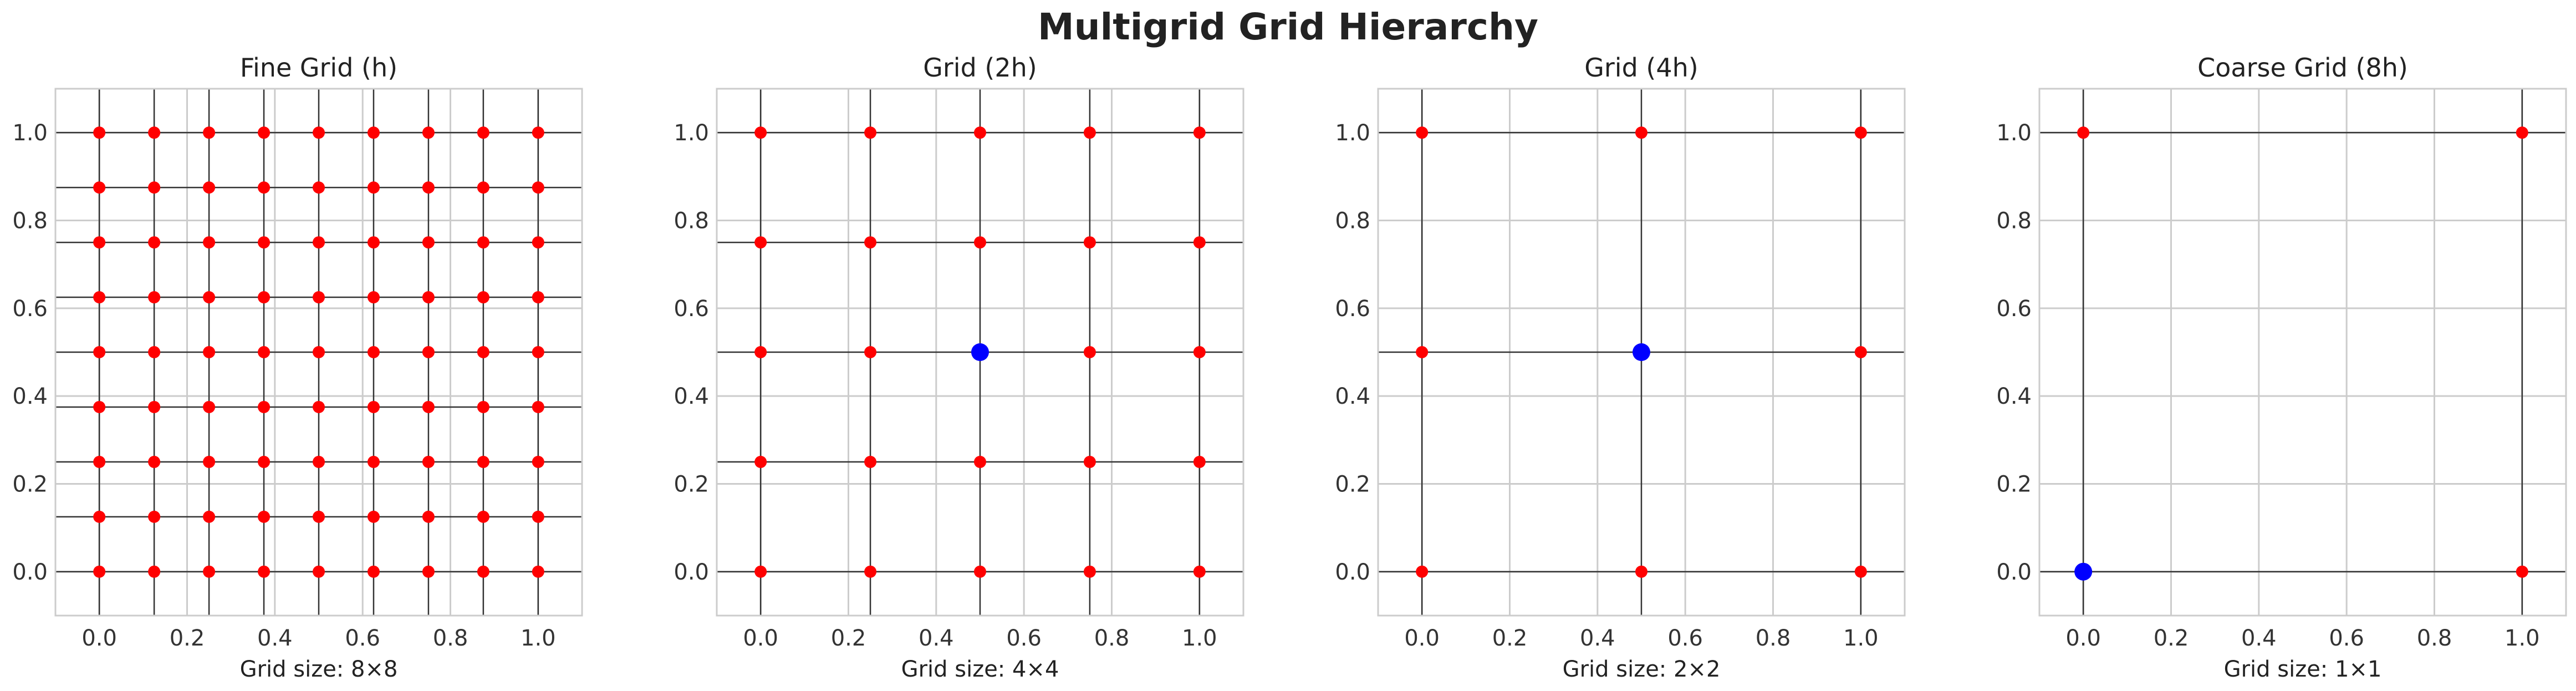 This screenshot has height=691, width=2576. I want to click on x-axis-label: Grid size: 2×2, so click(1642, 669).